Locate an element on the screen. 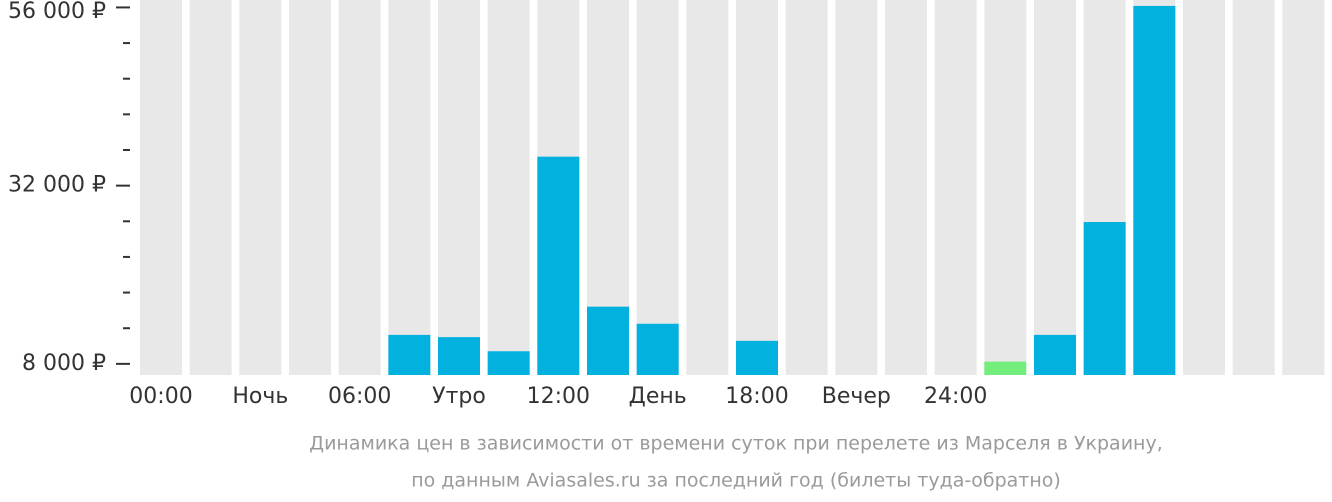 The height and width of the screenshot is (502, 1332). x-tick-label: 12:00 is located at coordinates (558, 396).